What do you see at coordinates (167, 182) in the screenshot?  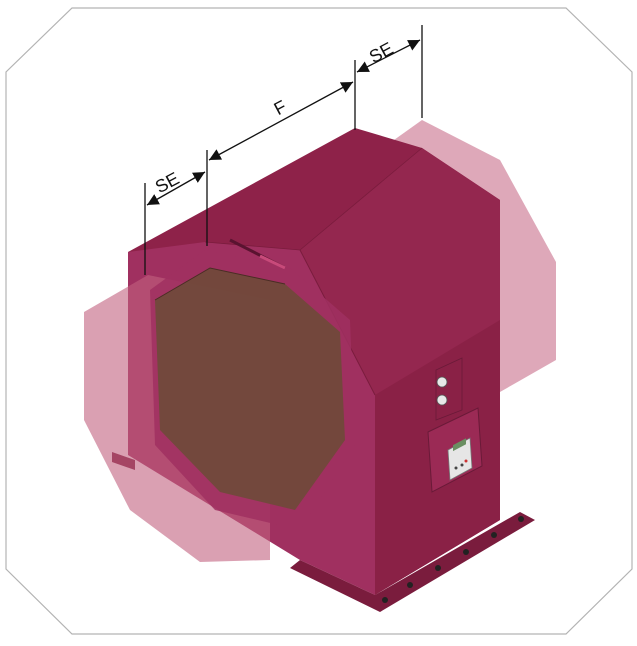 I see `dimension-label-se-left: SE` at bounding box center [167, 182].